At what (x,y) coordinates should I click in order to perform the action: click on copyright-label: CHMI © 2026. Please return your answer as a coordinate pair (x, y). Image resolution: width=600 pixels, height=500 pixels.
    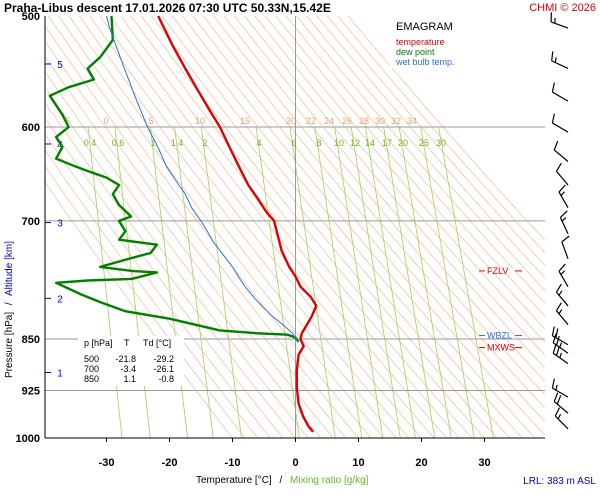
    Looking at the image, I should click on (562, 8).